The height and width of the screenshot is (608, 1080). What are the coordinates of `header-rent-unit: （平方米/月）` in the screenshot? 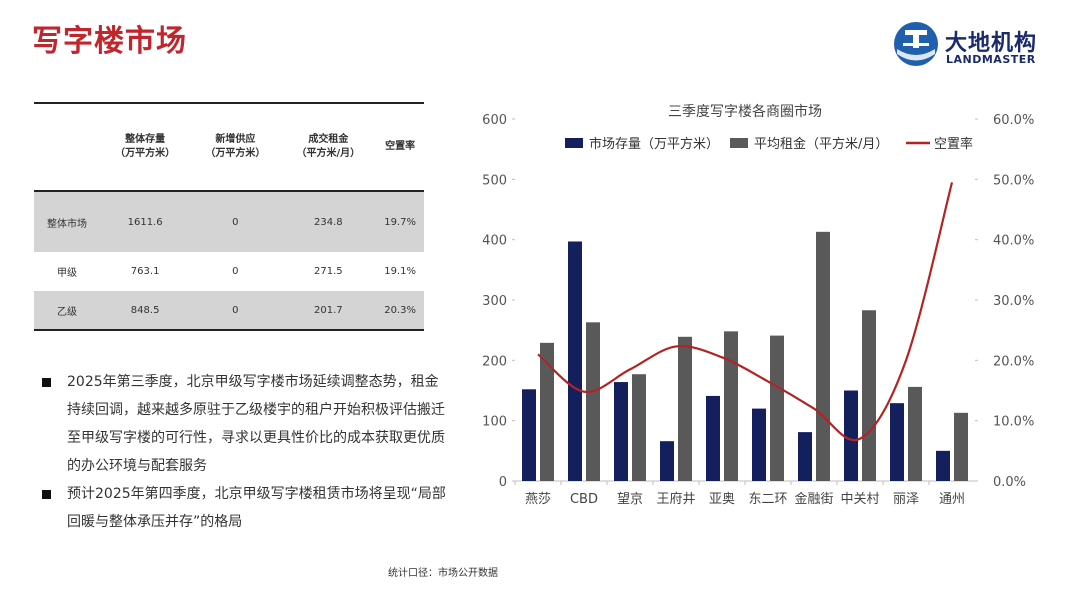 It's located at (328, 153).